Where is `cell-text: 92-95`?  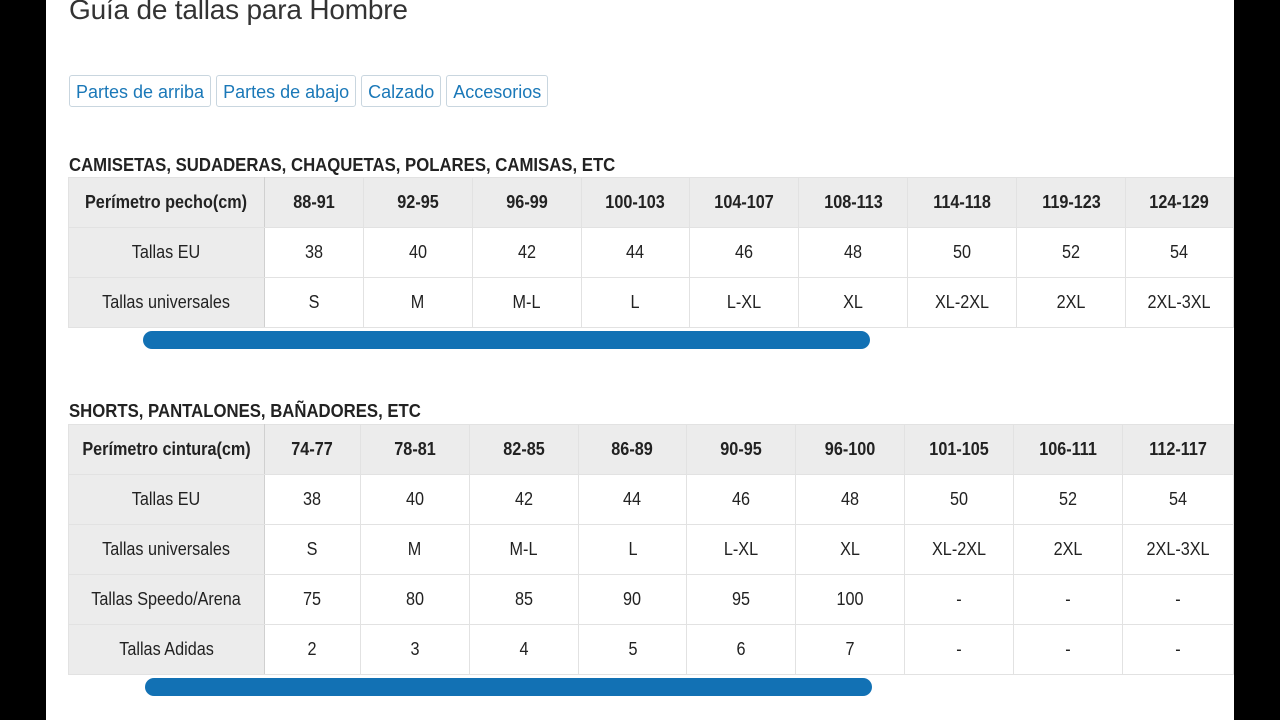
cell-text: 92-95 is located at coordinates (418, 202).